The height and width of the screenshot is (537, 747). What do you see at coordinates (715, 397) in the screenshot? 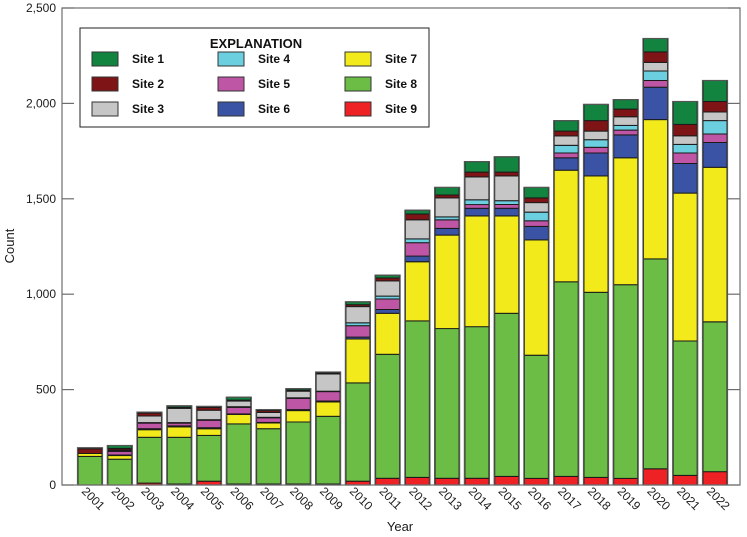
I see `bar-segment-site-8-2022` at bounding box center [715, 397].